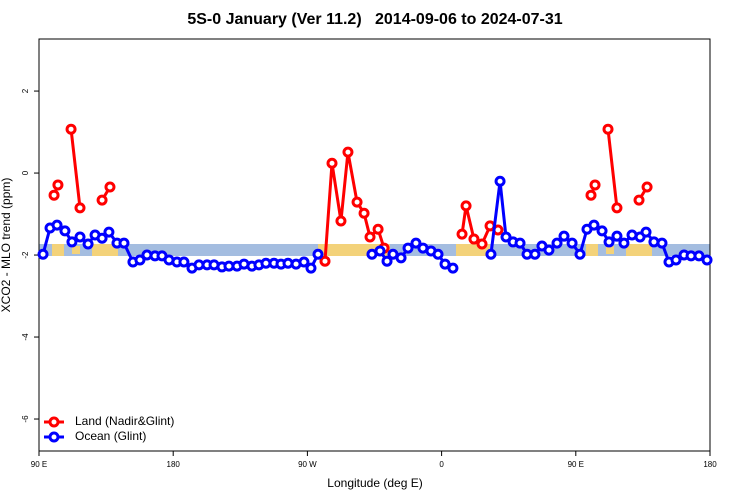 Image resolution: width=750 pixels, height=500 pixels. I want to click on legend-label: Ocean (Glint), so click(110, 436).